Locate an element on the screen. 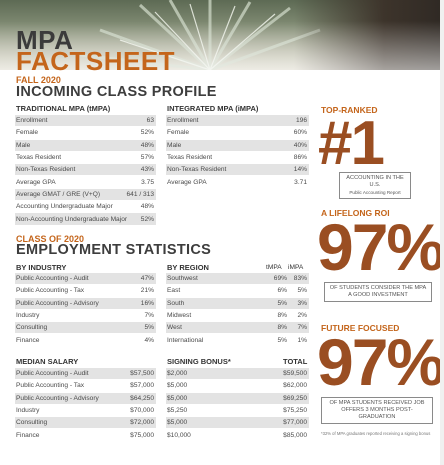 The image size is (444, 465). table-row: South 5% 3% is located at coordinates (237, 303).